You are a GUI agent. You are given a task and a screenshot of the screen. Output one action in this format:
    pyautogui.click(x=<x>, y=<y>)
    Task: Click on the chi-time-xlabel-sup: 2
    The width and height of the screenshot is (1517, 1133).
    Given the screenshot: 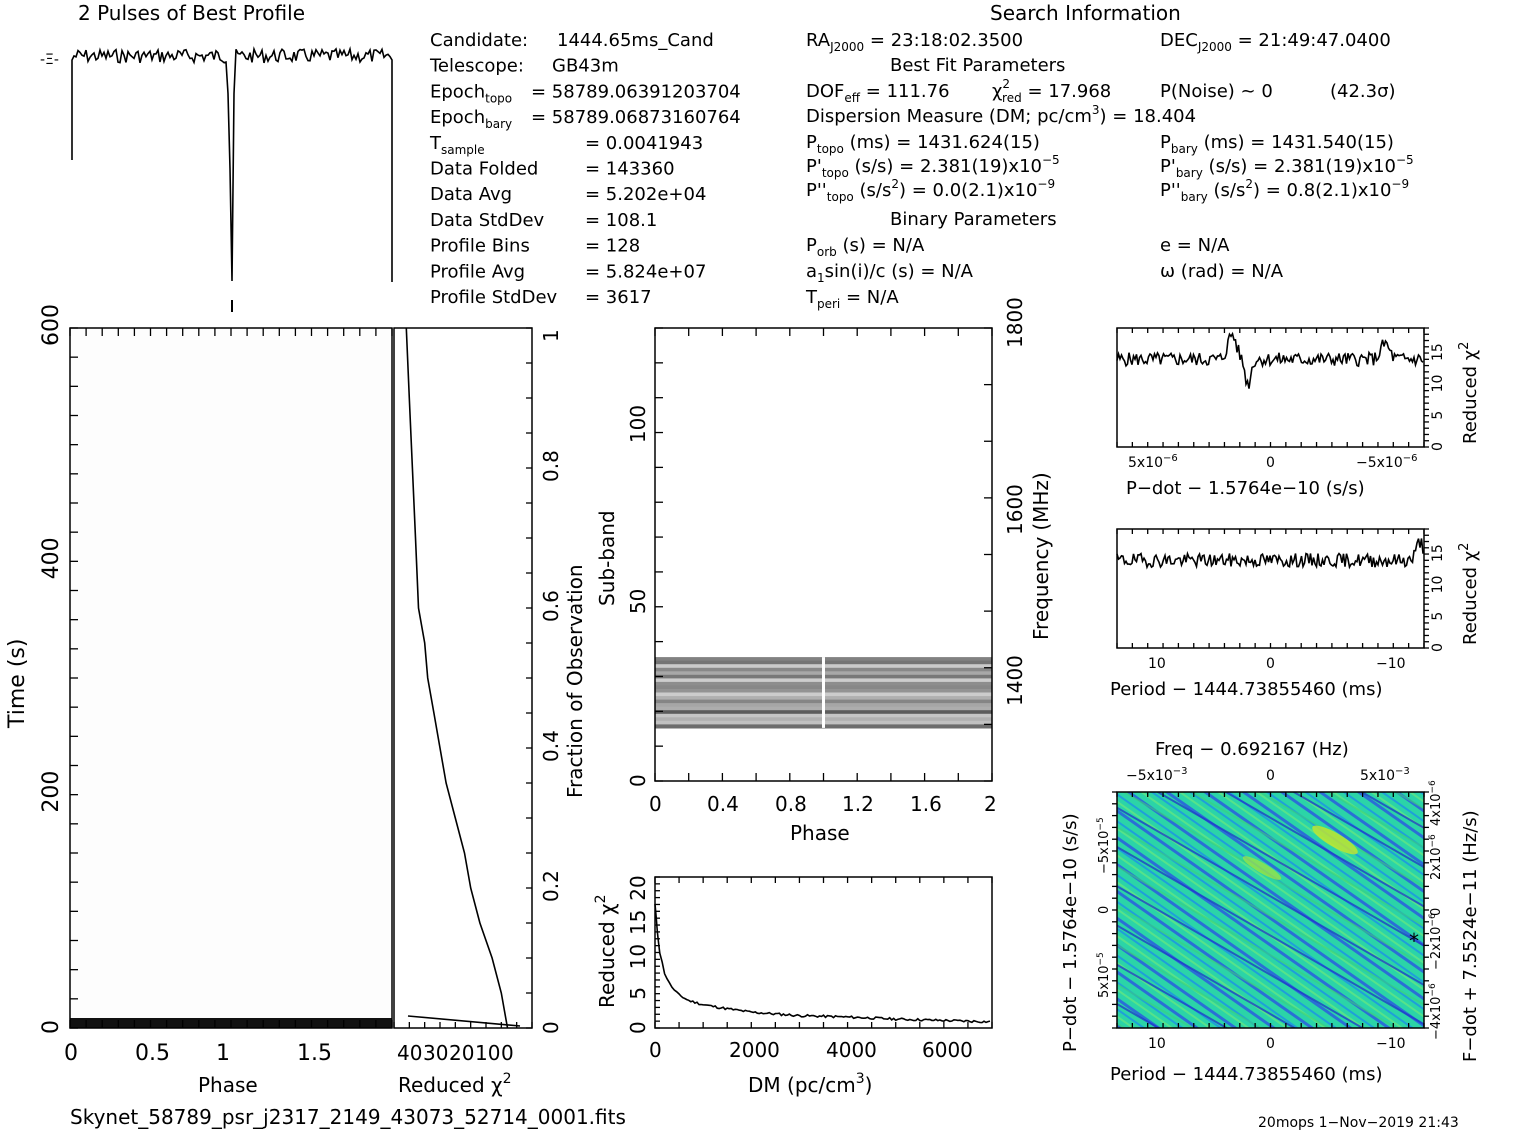 What is the action you would take?
    pyautogui.click(x=507, y=1079)
    